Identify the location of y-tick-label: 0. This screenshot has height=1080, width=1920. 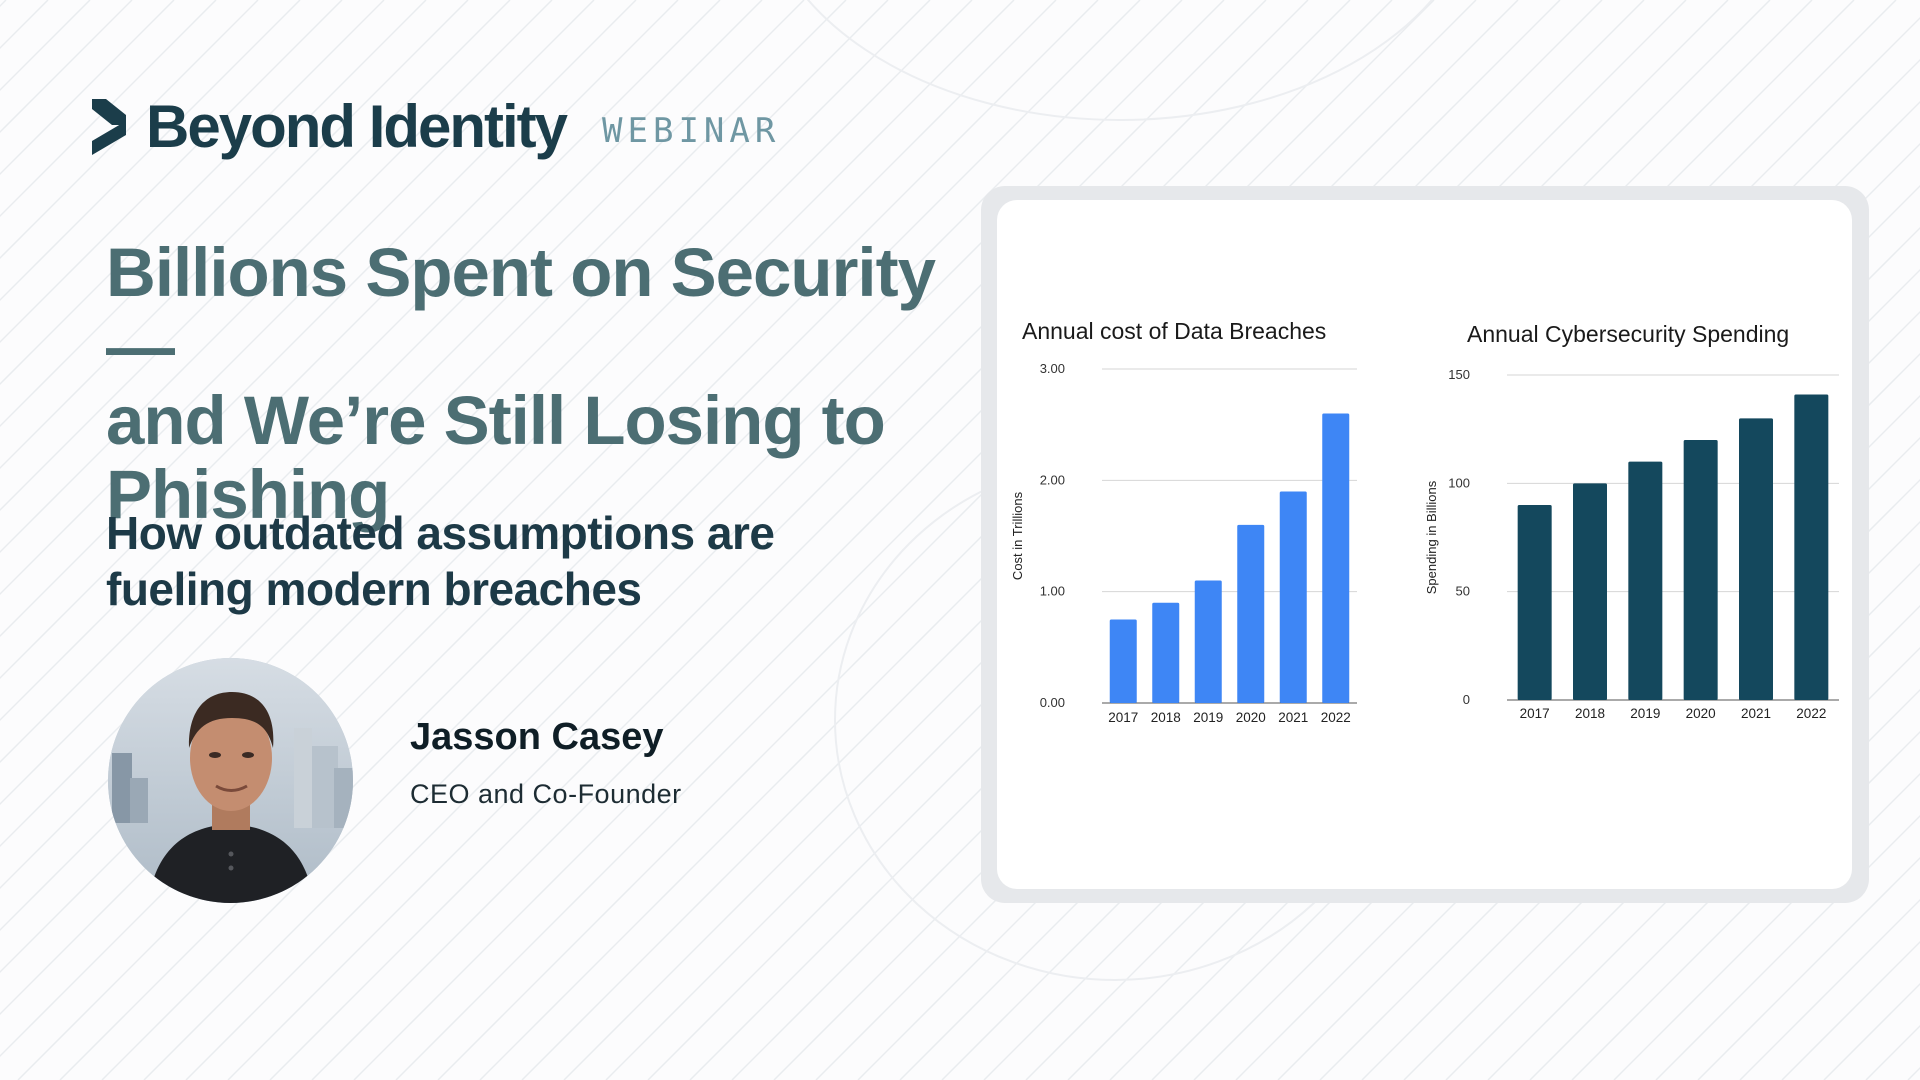
(1466, 699).